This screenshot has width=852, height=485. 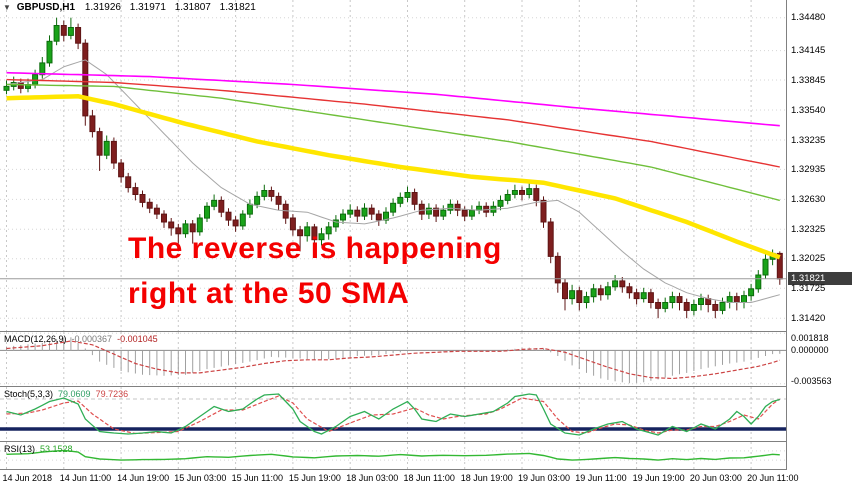 What do you see at coordinates (393, 455) in the screenshot?
I see `rsi-panel-plot` at bounding box center [393, 455].